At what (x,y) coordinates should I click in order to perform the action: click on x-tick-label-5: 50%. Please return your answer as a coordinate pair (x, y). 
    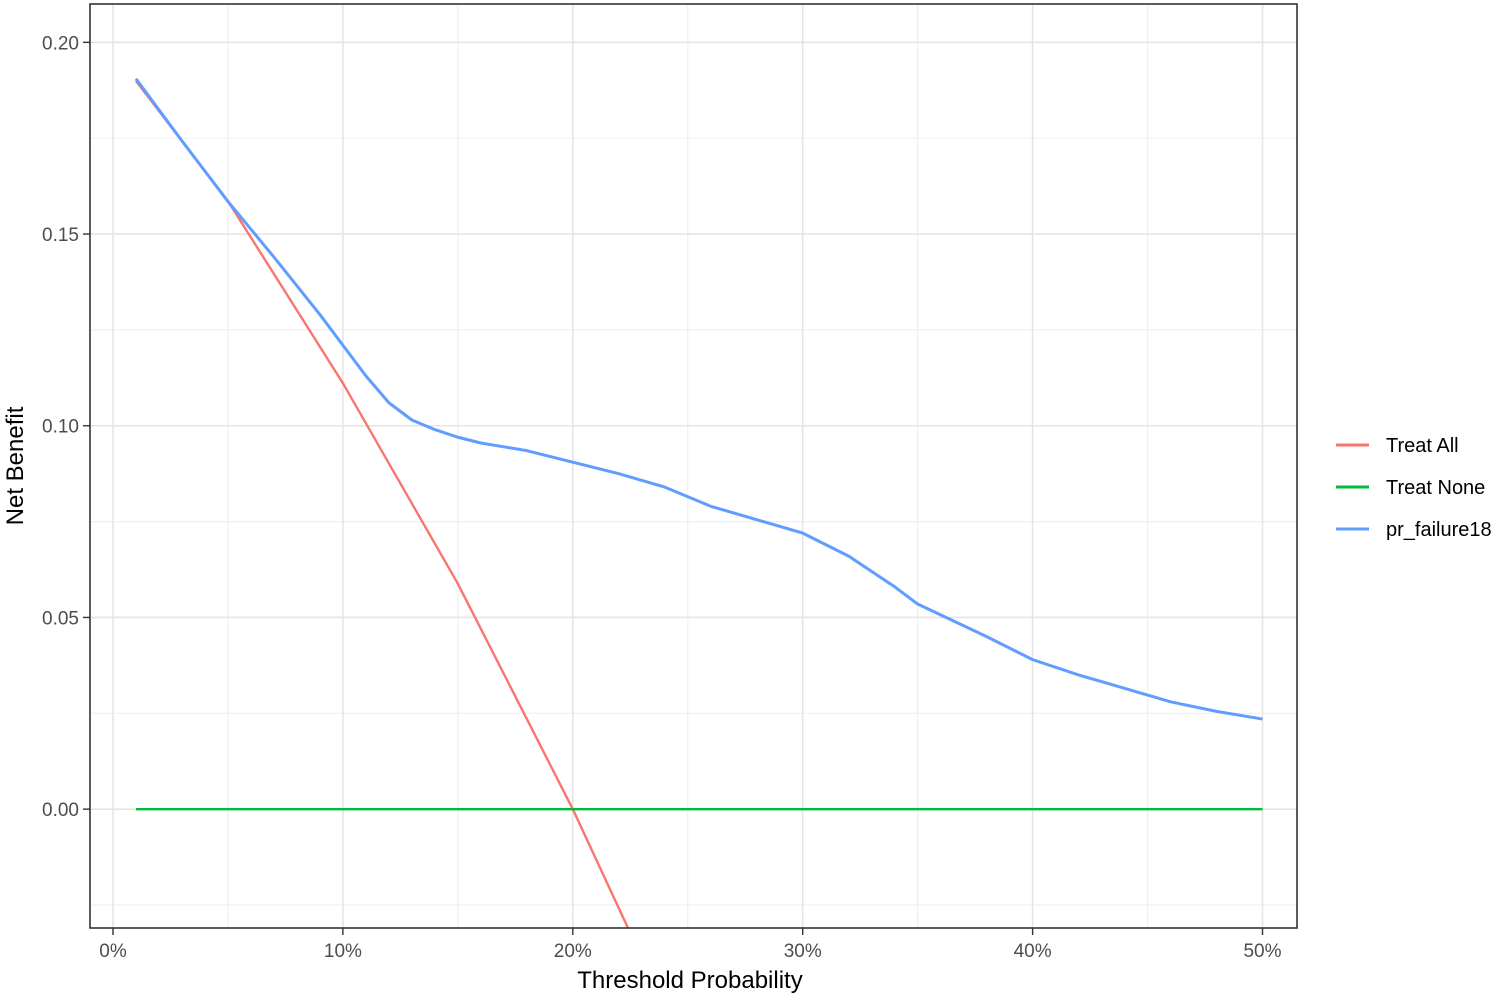
    Looking at the image, I should click on (1262, 951).